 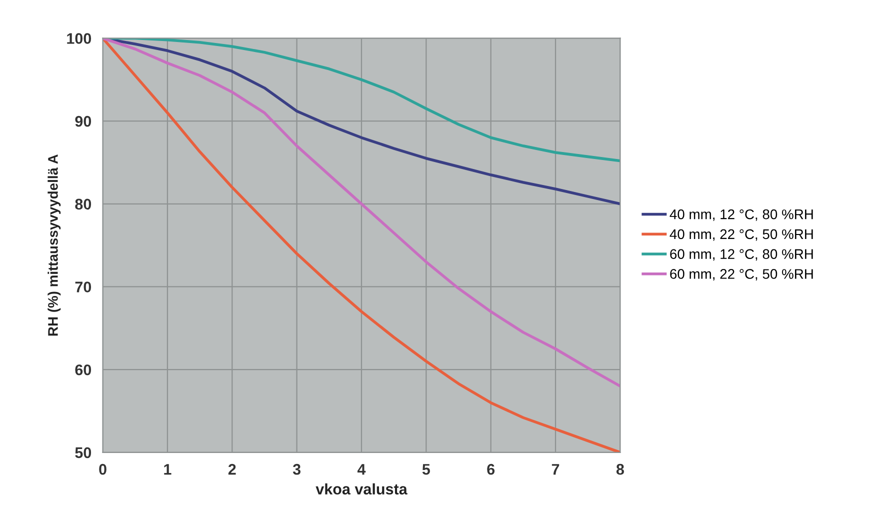 What do you see at coordinates (620, 469) in the screenshot?
I see `x-tick-label: 8` at bounding box center [620, 469].